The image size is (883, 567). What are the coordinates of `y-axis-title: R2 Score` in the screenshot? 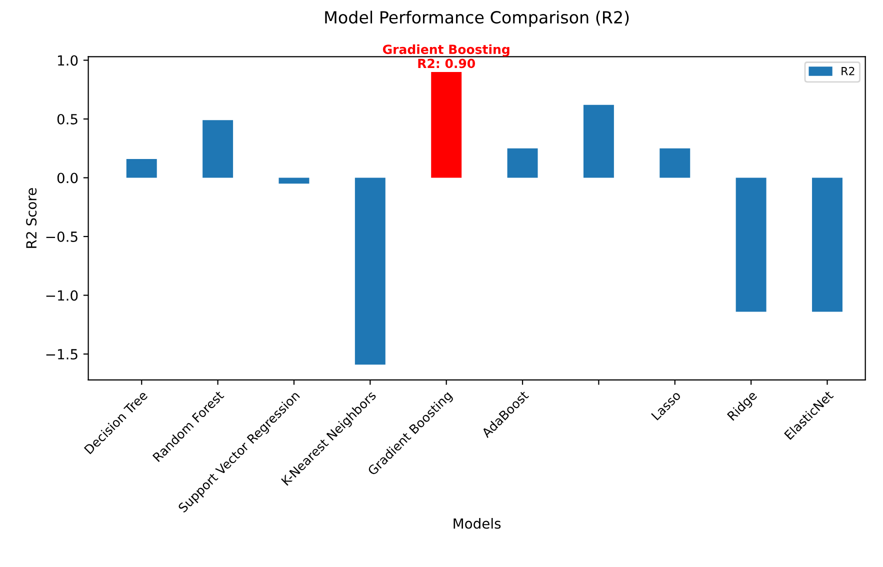 It's located at (31, 218).